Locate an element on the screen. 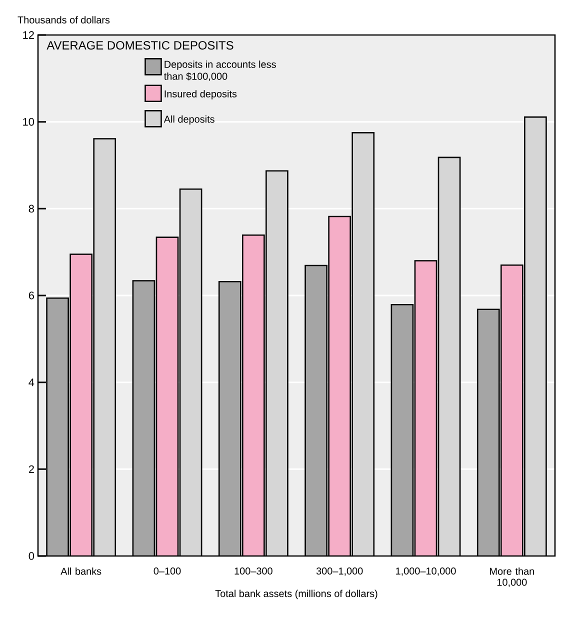 Image resolution: width=578 pixels, height=622 pixels. y-tick-label: 0 is located at coordinates (31, 556).